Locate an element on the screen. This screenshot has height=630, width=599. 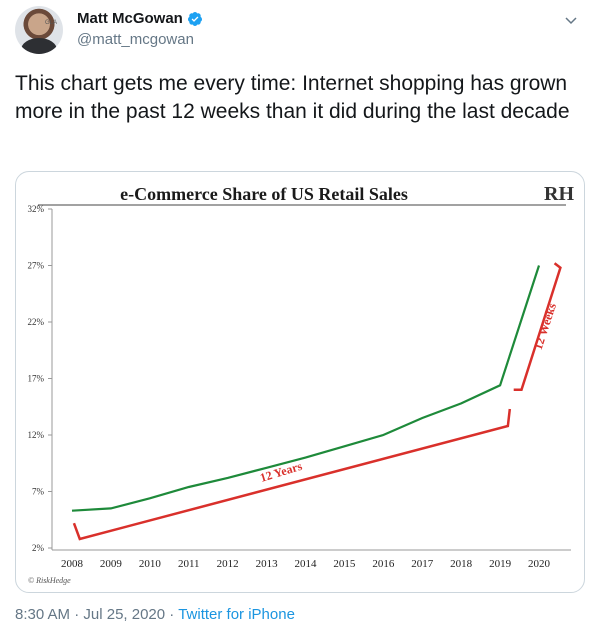
x-tick-label: 2010 is located at coordinates (150, 564).